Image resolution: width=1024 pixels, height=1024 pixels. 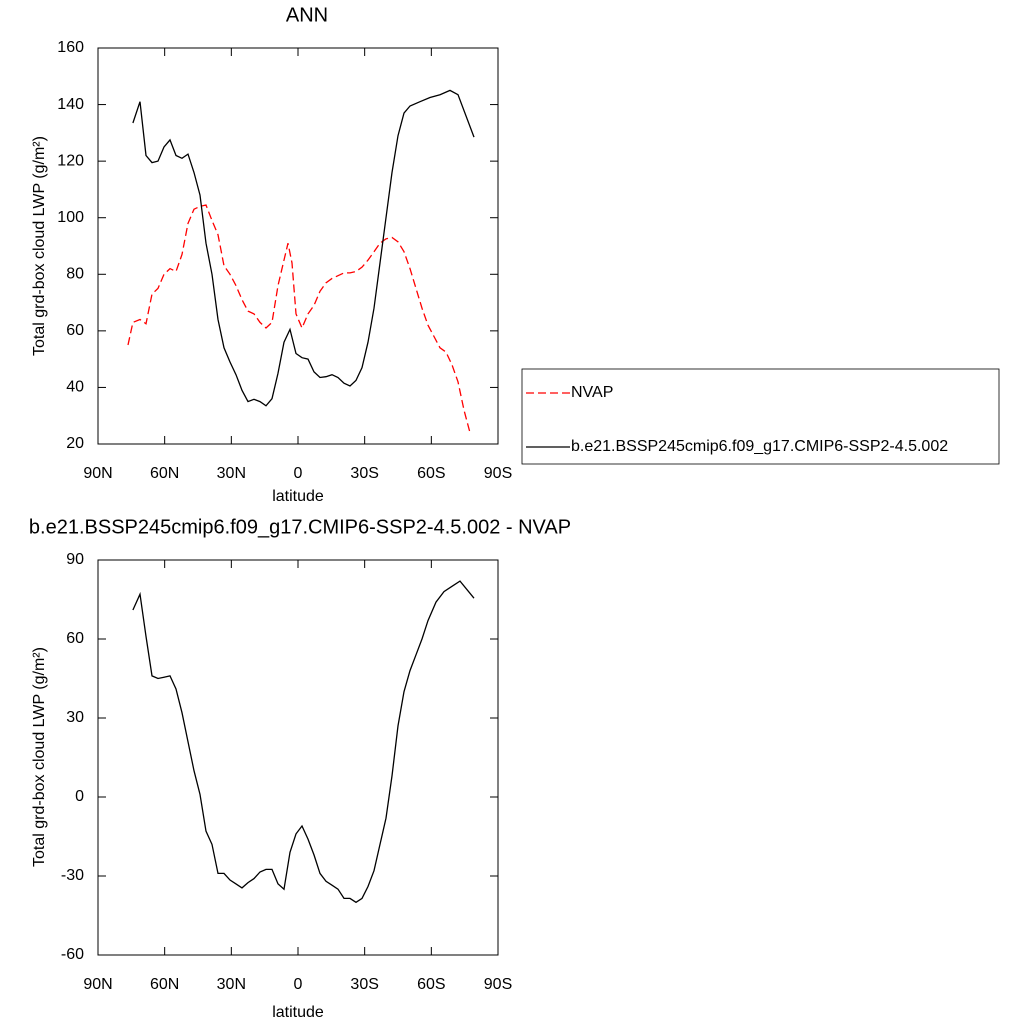 What do you see at coordinates (307, 15) in the screenshot?
I see `chart-title: ANN` at bounding box center [307, 15].